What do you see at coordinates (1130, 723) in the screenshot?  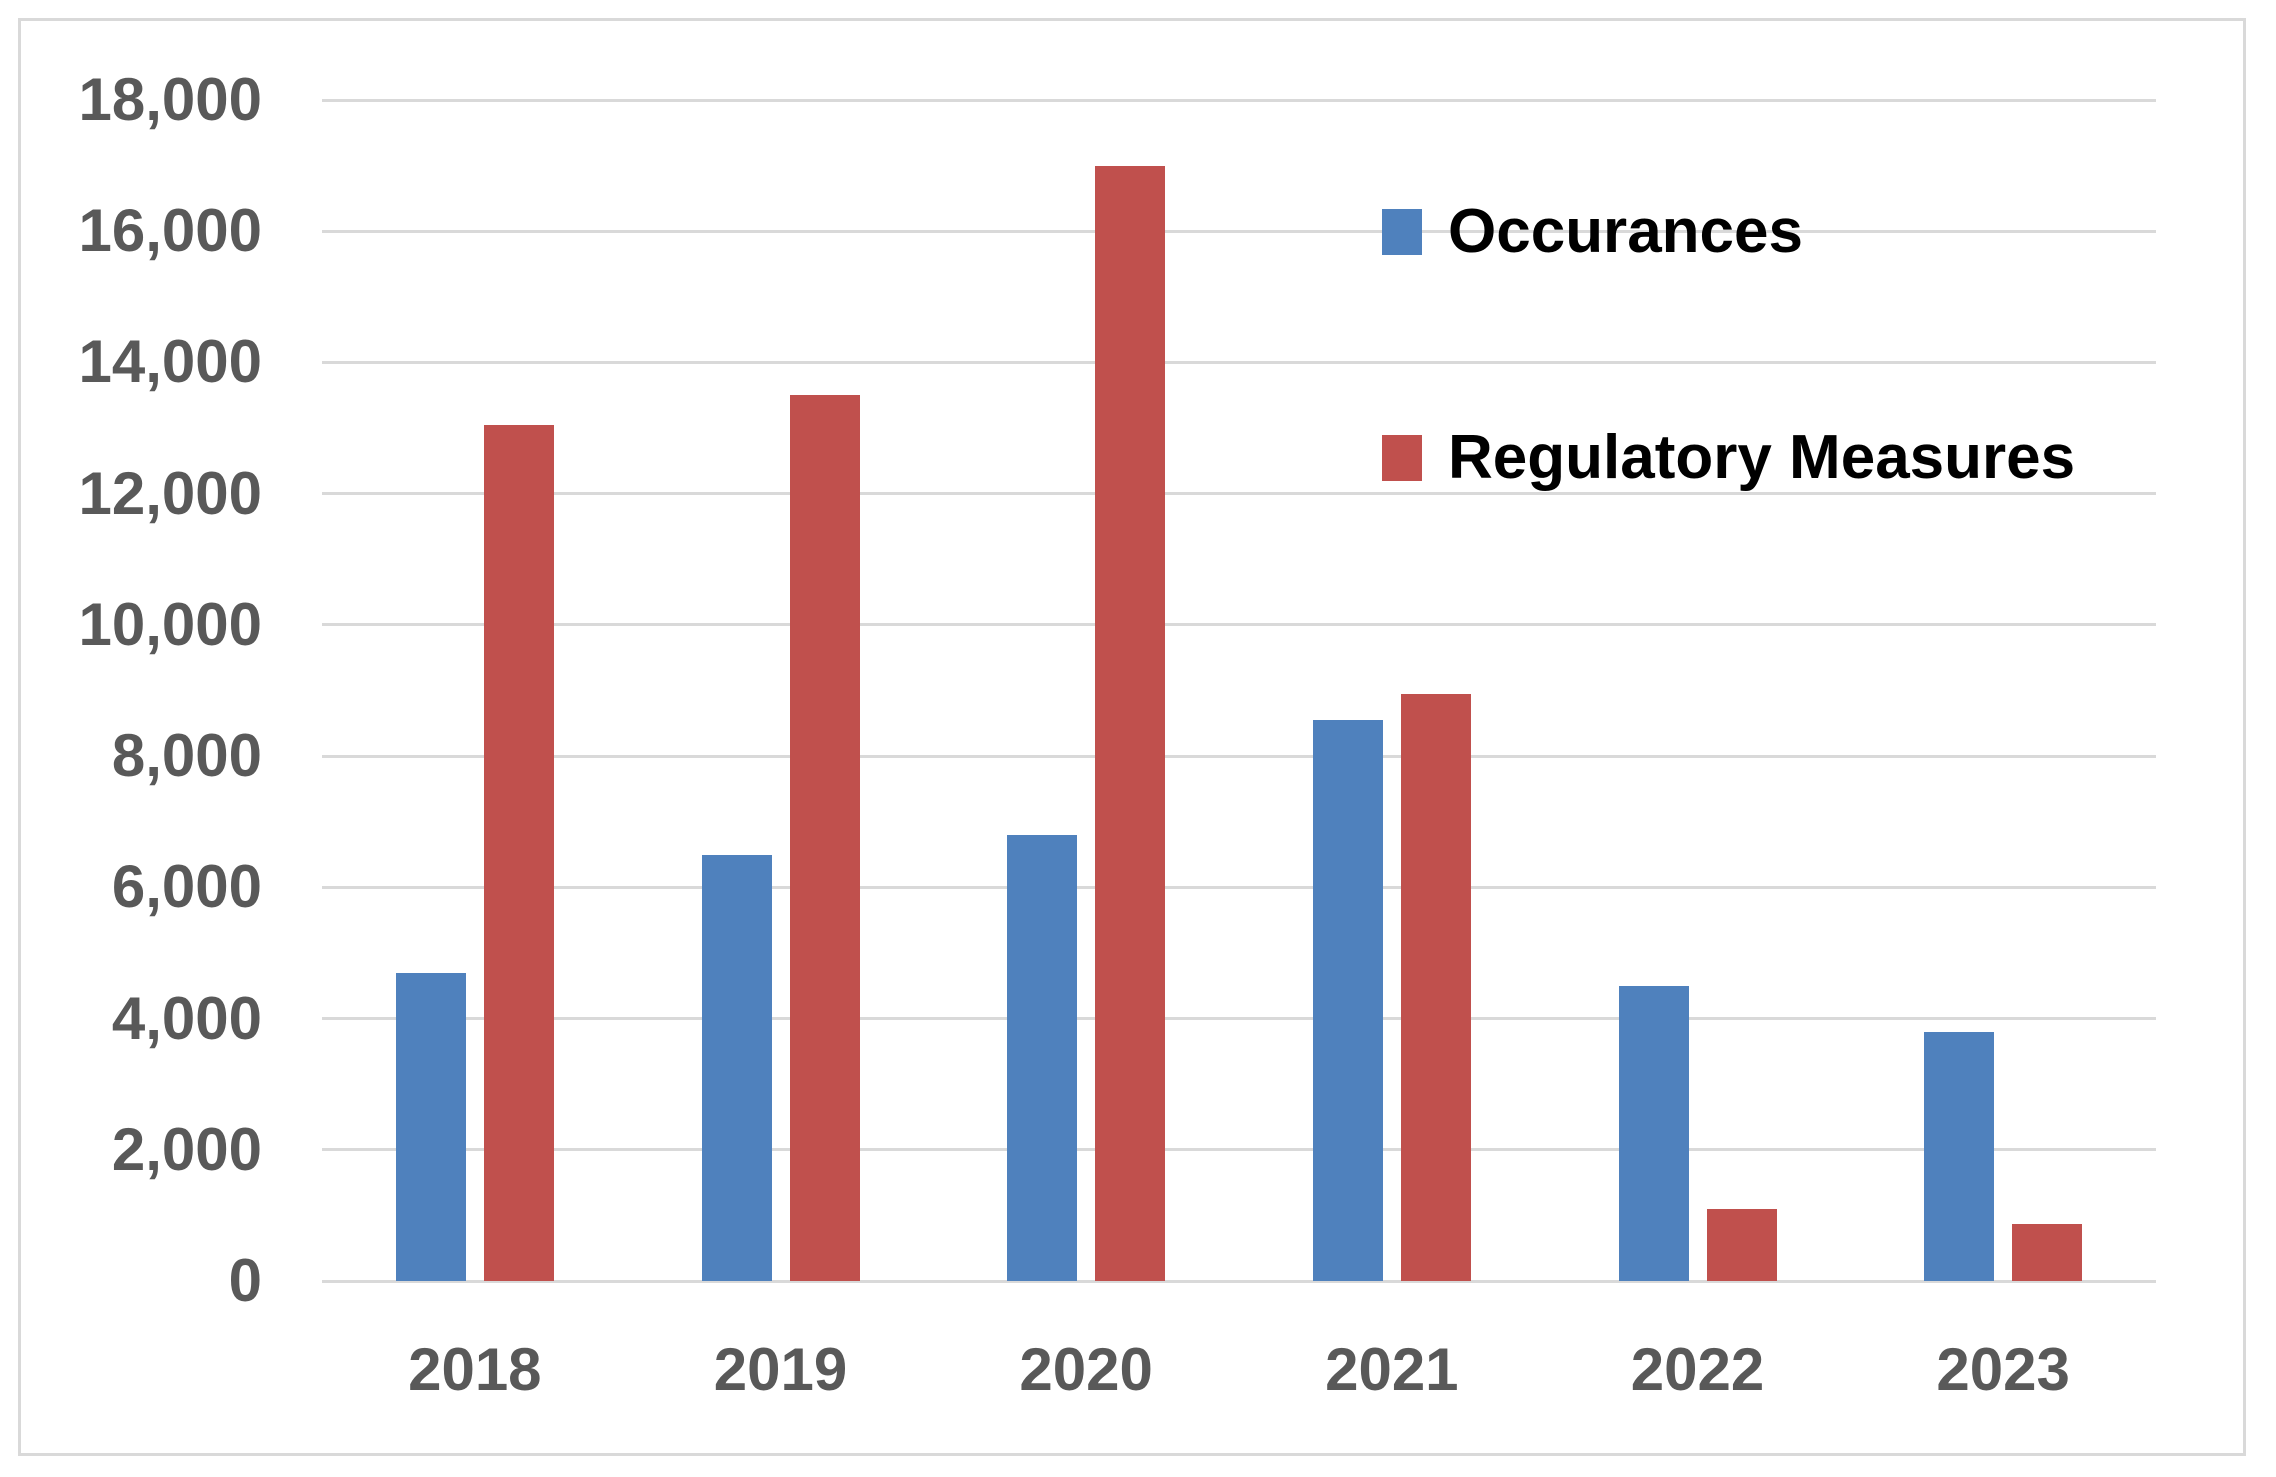 I see `bar-regulatory-measures-2020` at bounding box center [1130, 723].